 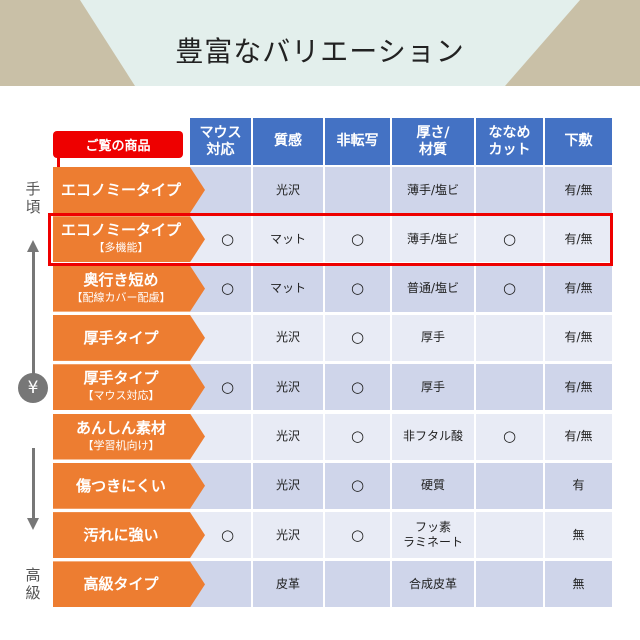 I want to click on current-product-label: ご覧の商品, so click(x=118, y=144).